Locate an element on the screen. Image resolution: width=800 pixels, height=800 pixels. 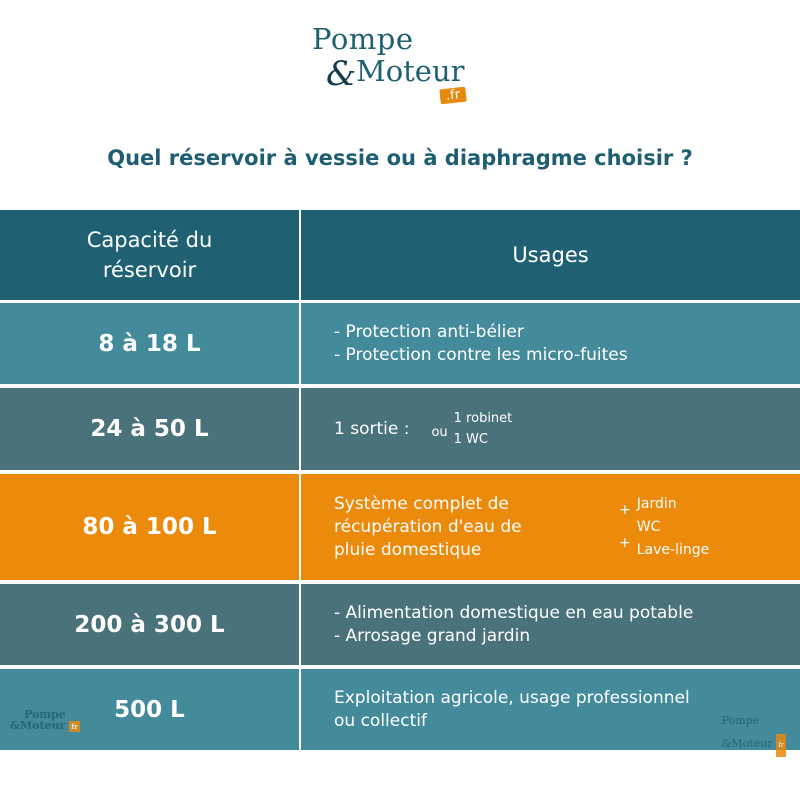
usage-line: ou collectif is located at coordinates (380, 720).